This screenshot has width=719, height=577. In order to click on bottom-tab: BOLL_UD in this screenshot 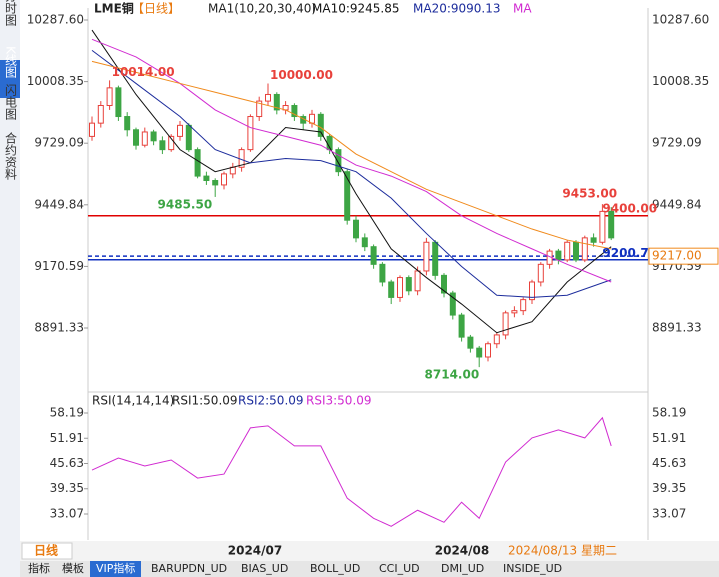, I will do `click(335, 568)`.